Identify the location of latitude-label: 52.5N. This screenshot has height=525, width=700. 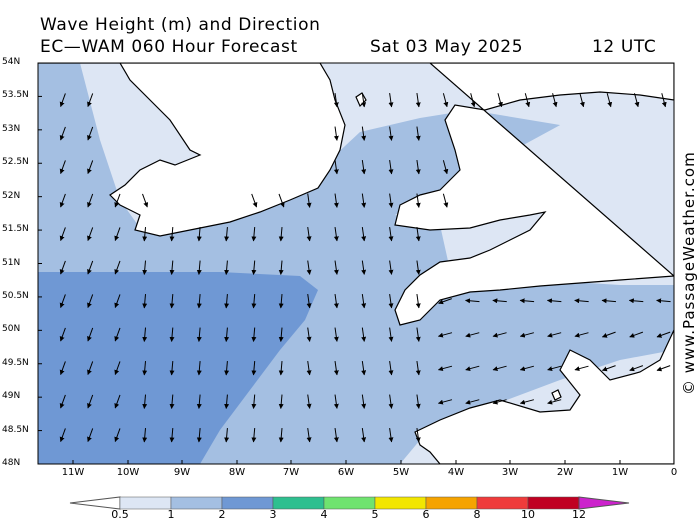
(15, 162).